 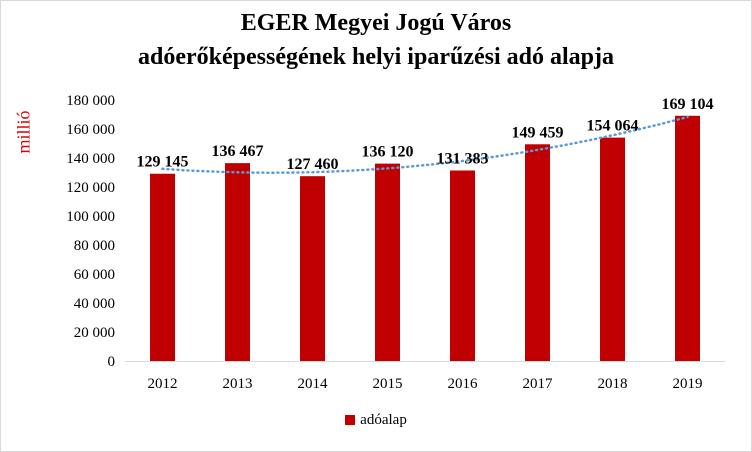 What do you see at coordinates (613, 126) in the screenshot?
I see `data-label: 154 064` at bounding box center [613, 126].